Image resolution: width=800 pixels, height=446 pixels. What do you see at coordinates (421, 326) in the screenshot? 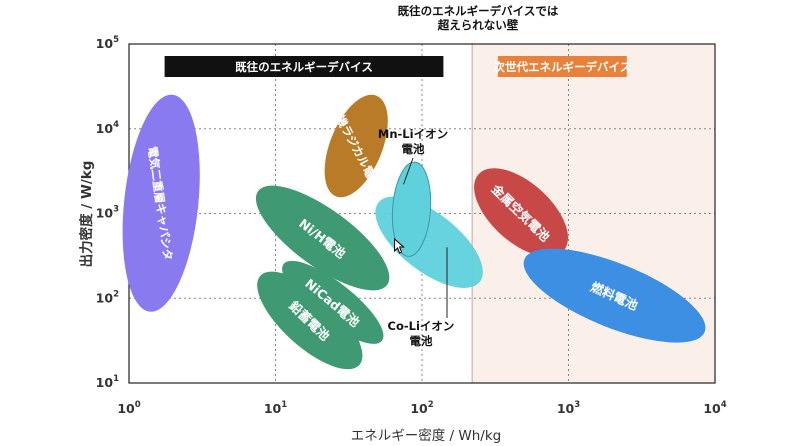
I see `co-li-ion-label-line1: Co-Liイオン` at bounding box center [421, 326].